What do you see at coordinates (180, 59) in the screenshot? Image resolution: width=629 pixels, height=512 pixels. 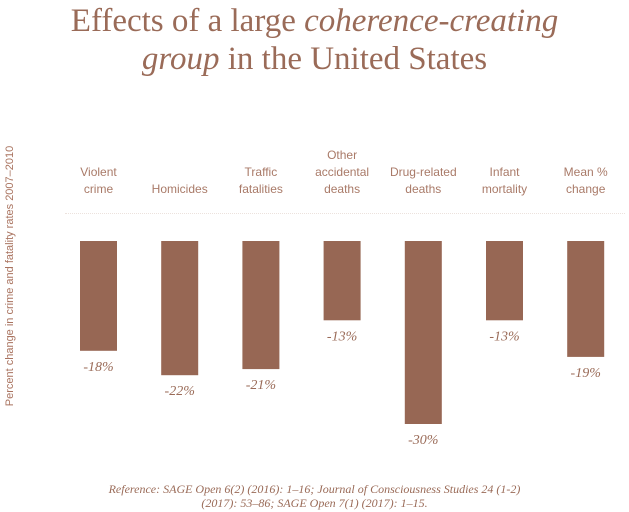 I see `title-part: group` at bounding box center [180, 59].